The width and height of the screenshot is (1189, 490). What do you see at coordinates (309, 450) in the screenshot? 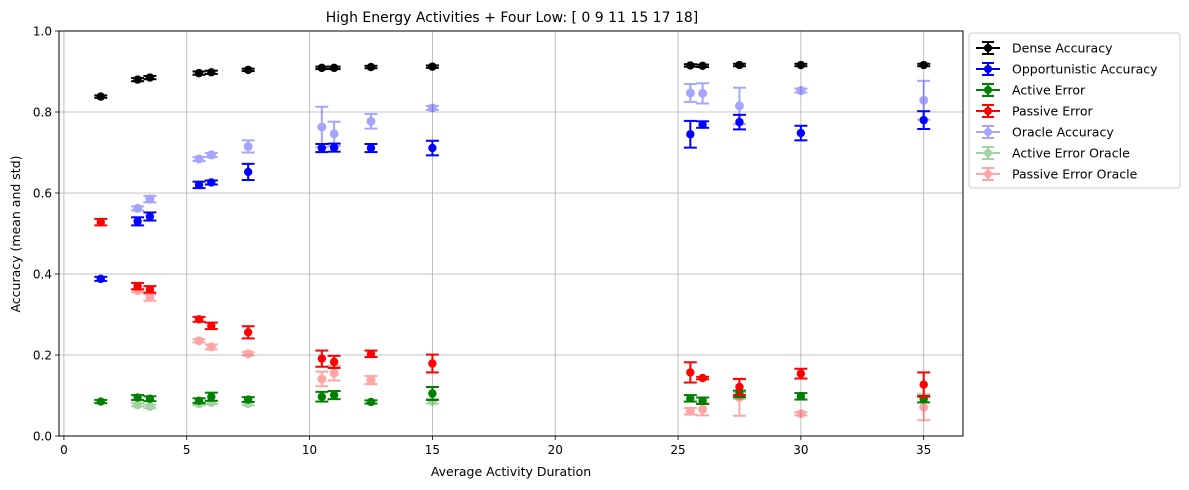
I see `x-tick-label: 10` at bounding box center [309, 450].